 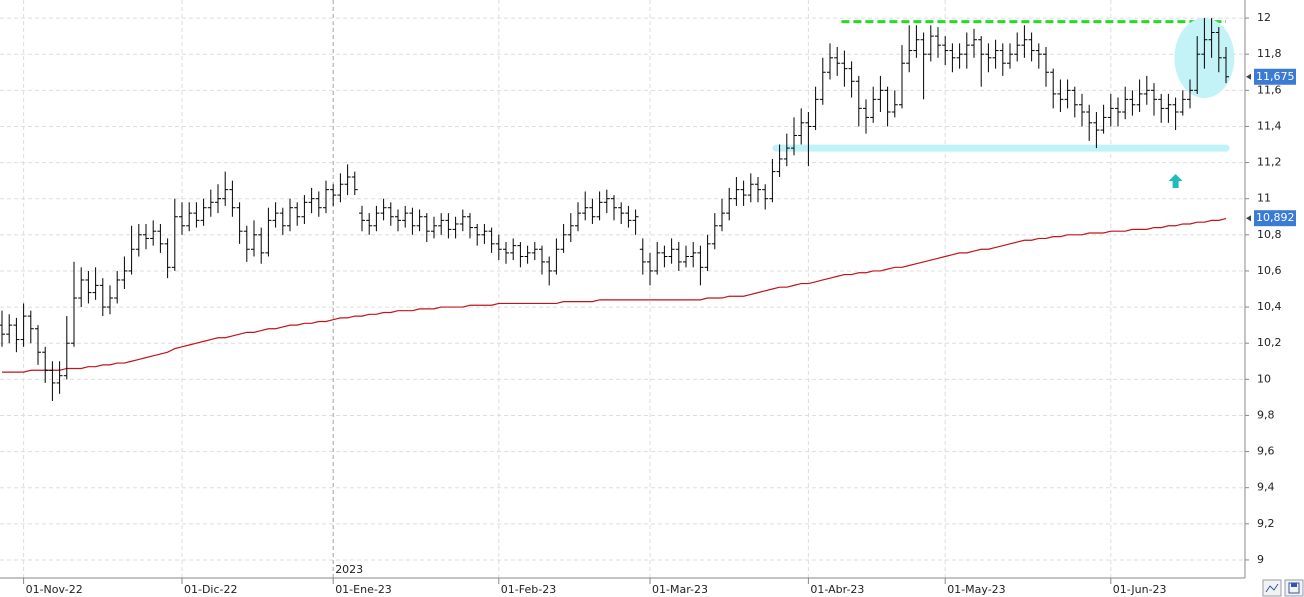 What do you see at coordinates (1266, 523) in the screenshot?
I see `y-tick-label: 9,2` at bounding box center [1266, 523].